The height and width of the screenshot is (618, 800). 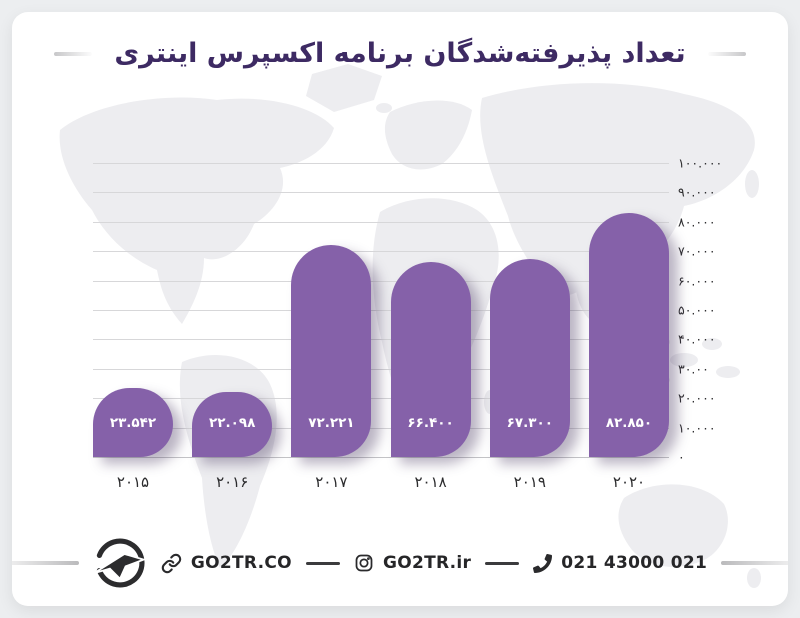 What do you see at coordinates (120, 563) in the screenshot?
I see `go2tr-logo` at bounding box center [120, 563].